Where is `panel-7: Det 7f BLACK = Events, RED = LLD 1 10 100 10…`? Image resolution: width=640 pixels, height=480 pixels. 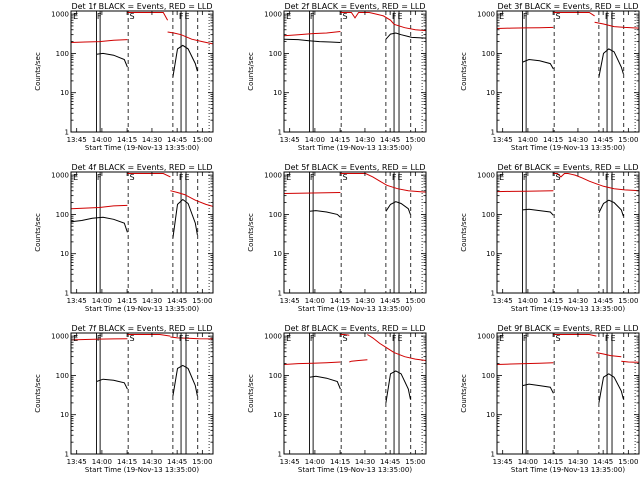
panel-7: Det 7f BLACK = Events, RED = LLD 1 10 100 10… is located at coordinates (124, 399).